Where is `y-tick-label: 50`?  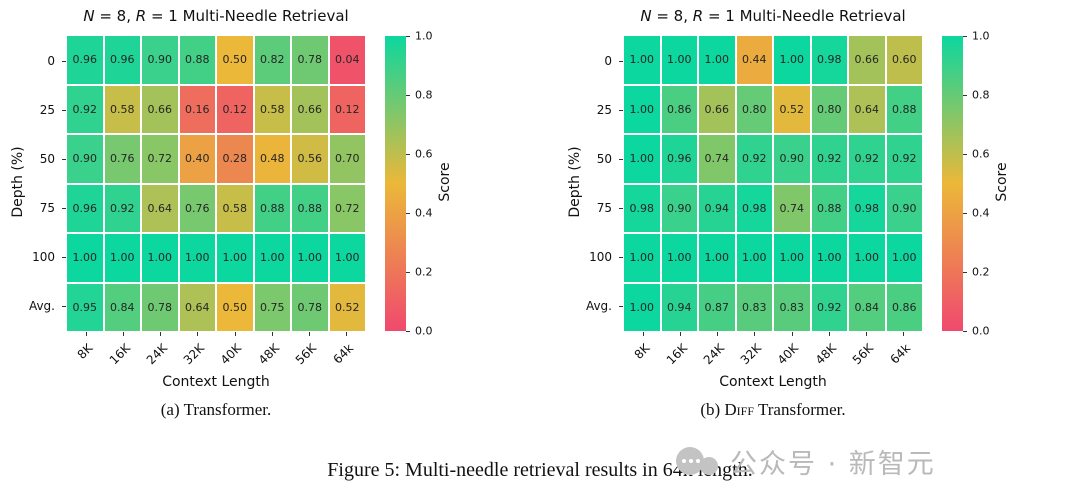
y-tick-label: 50 is located at coordinates (47, 158).